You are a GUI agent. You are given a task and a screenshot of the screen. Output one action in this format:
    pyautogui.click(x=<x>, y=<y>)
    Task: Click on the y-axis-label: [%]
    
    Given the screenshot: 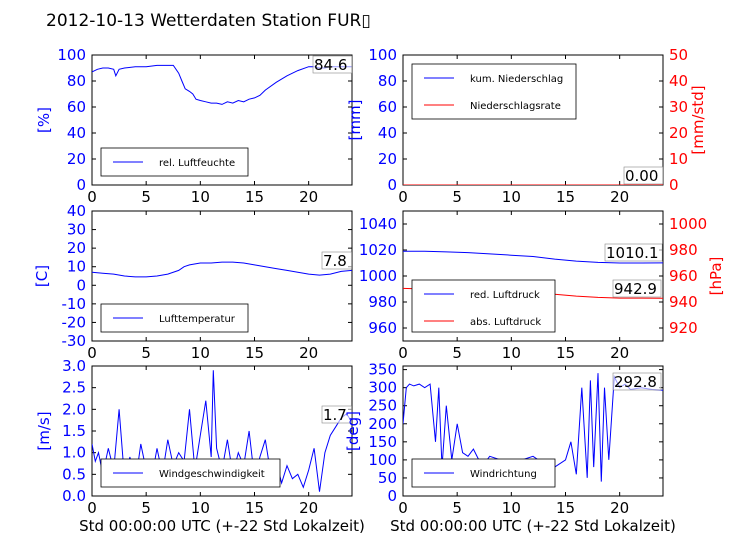 What is the action you would take?
    pyautogui.click(x=44, y=120)
    